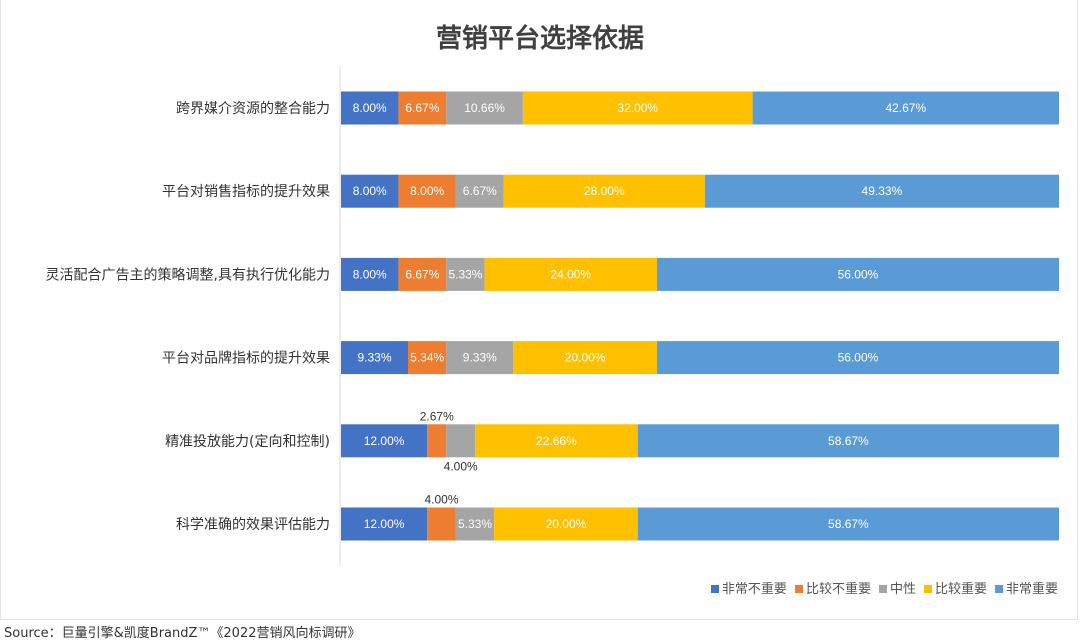  I want to click on data-label: 49.33%, so click(882, 191).